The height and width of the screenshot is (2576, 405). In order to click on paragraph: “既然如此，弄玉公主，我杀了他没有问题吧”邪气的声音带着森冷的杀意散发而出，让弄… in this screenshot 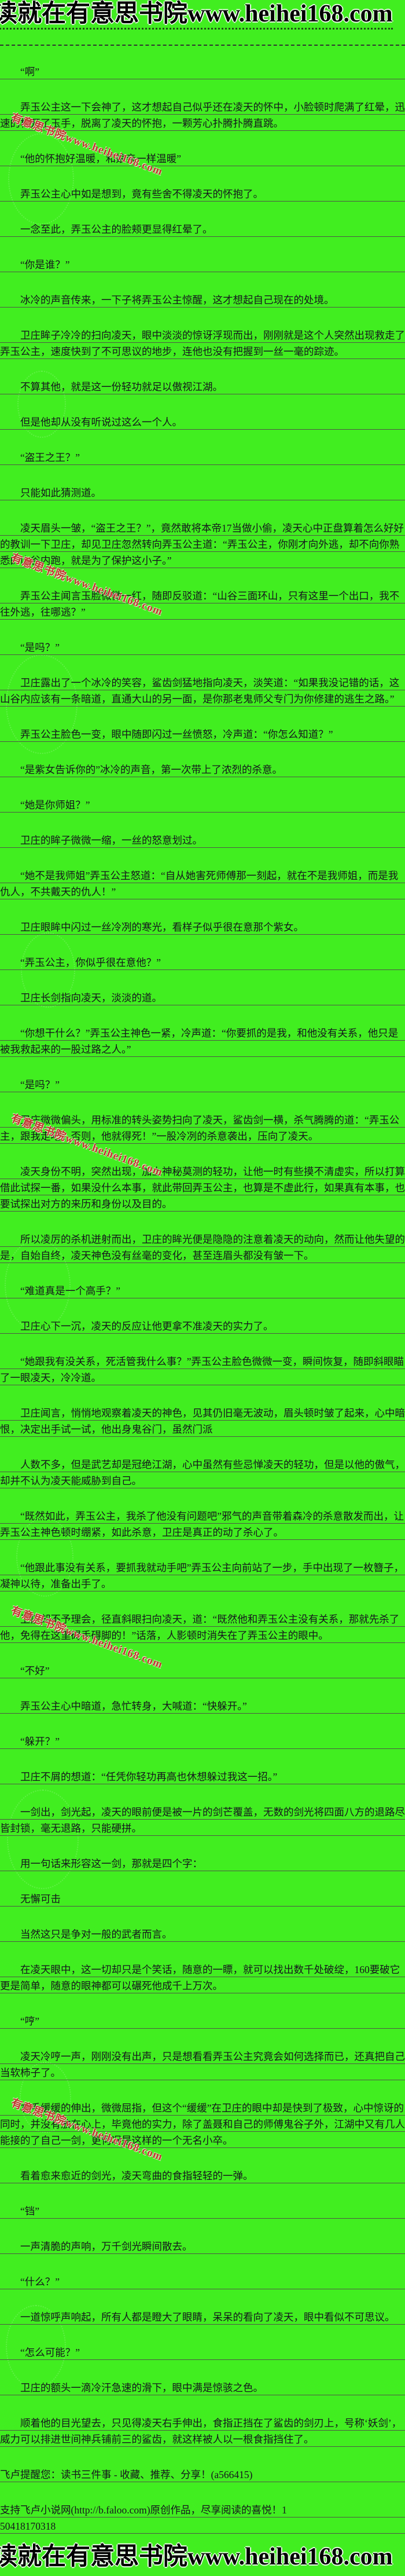, I will do `click(203, 1524)`.